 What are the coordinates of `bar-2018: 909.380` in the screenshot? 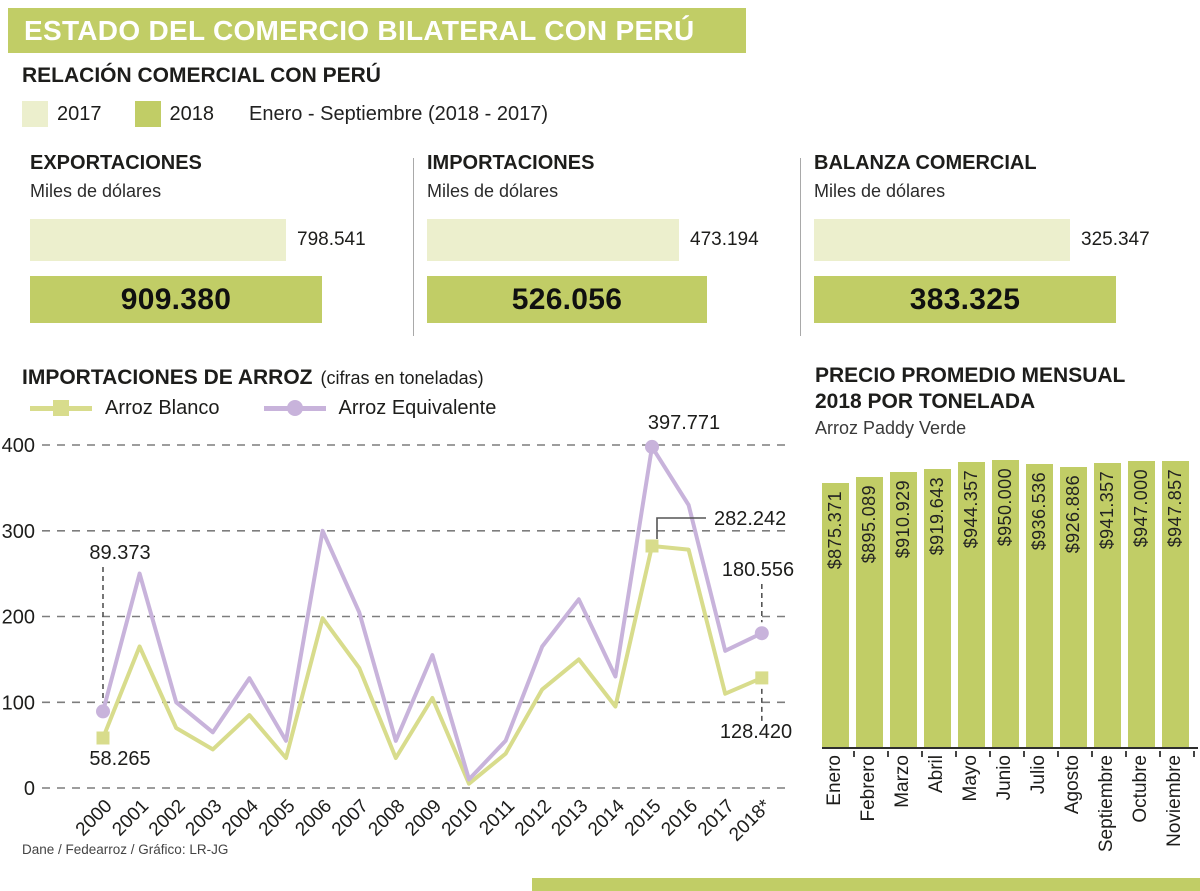 It's located at (176, 299).